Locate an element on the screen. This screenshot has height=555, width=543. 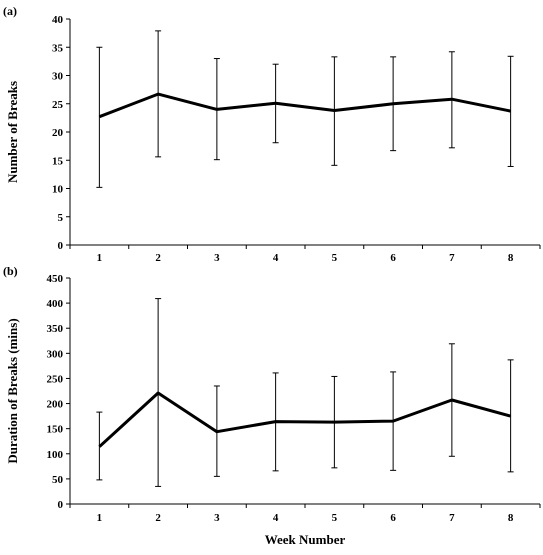
panel-b-x-tick-label: 7 is located at coordinates (452, 518).